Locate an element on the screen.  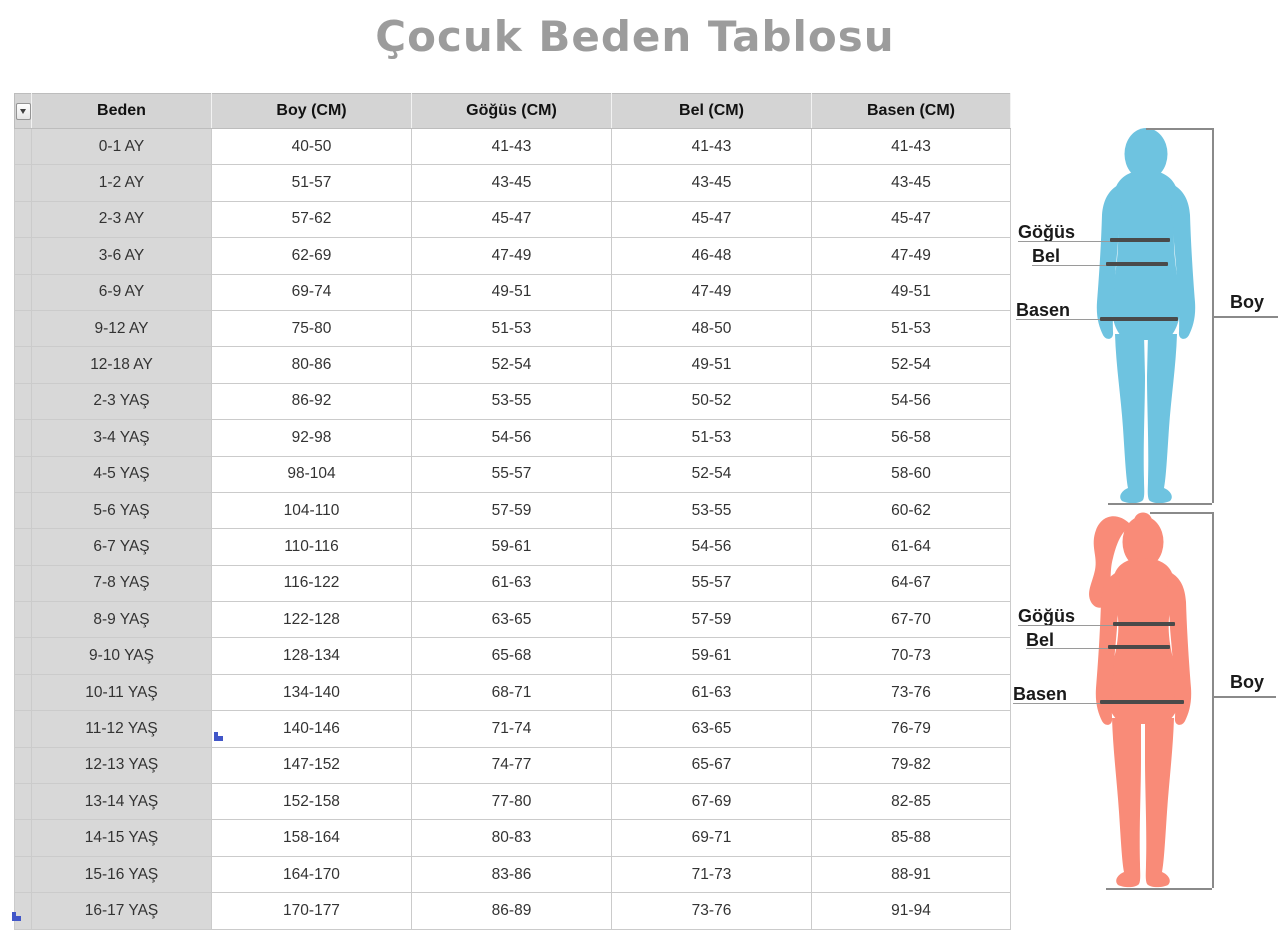
value-cell: 57-59 is located at coordinates (511, 510).